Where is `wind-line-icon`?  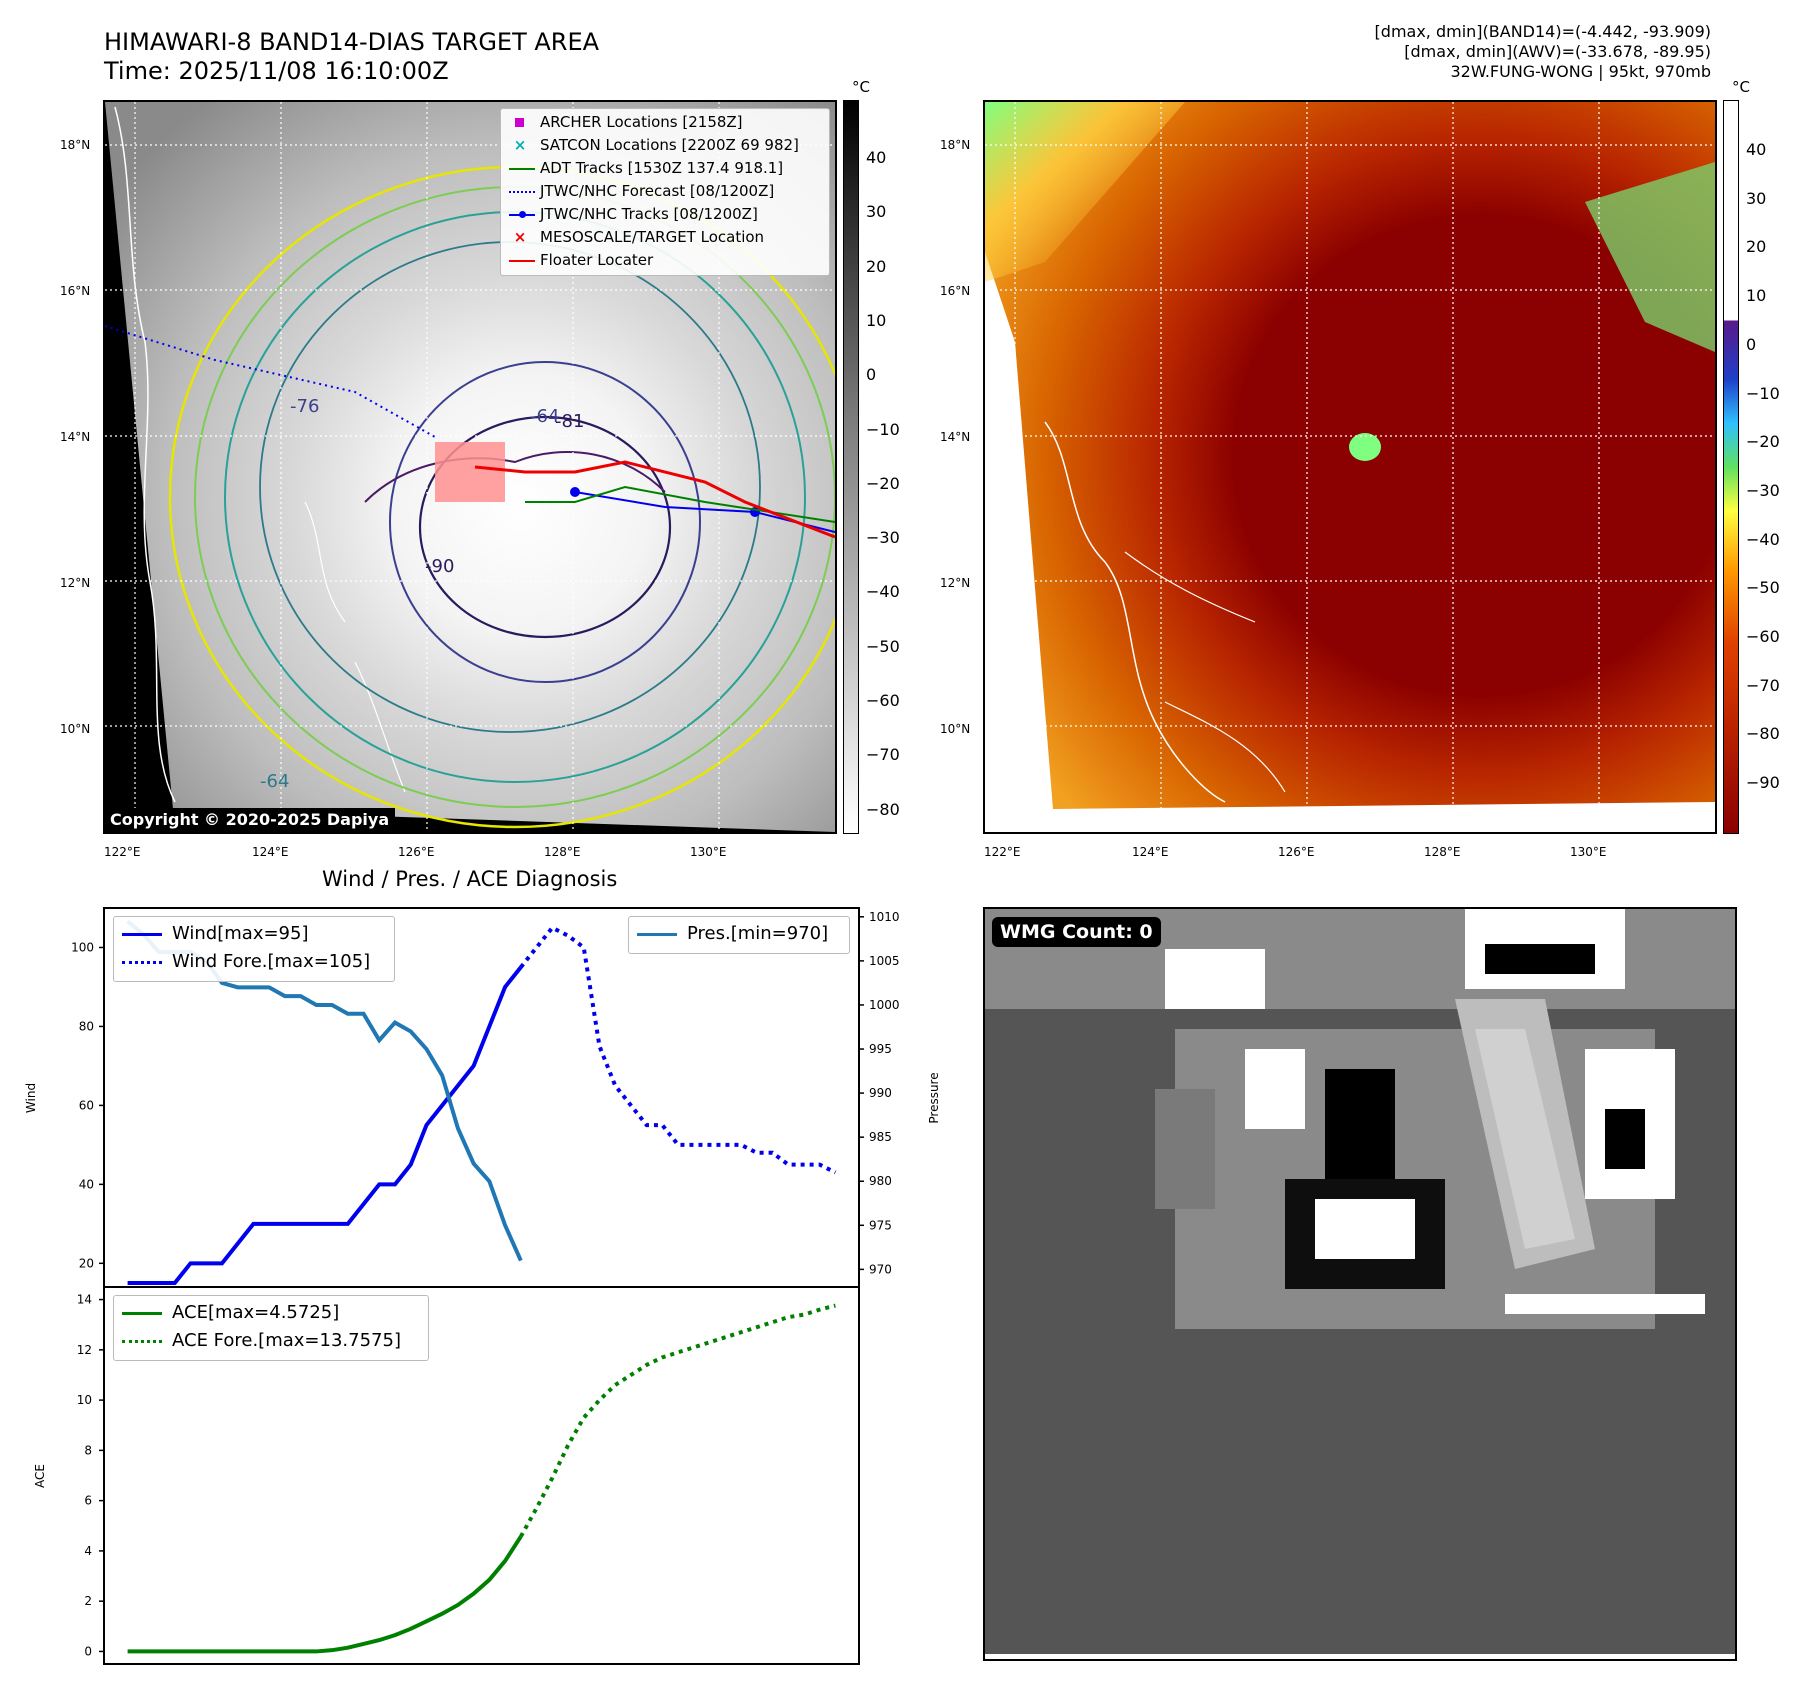
wind-line-icon is located at coordinates (142, 934).